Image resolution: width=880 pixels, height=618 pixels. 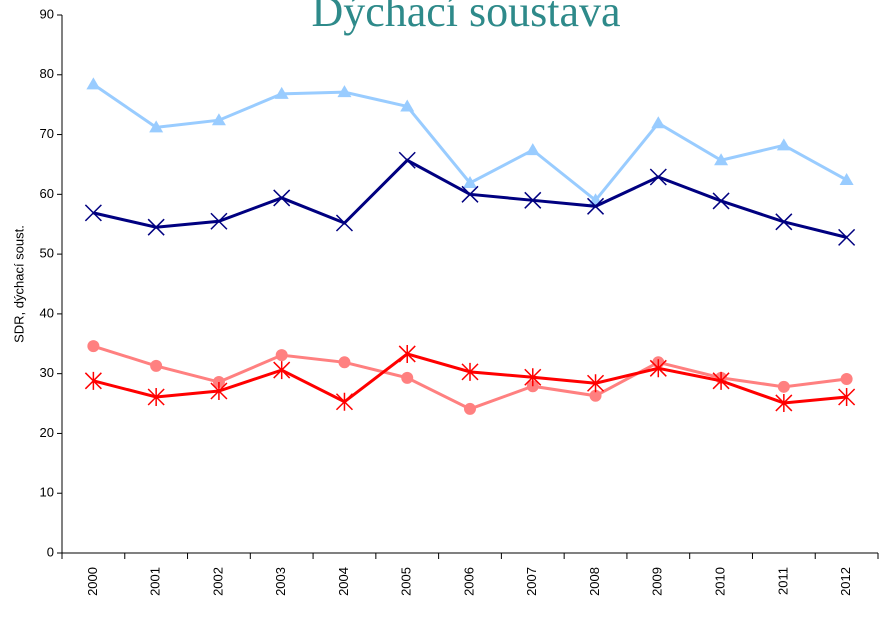 What do you see at coordinates (720, 581) in the screenshot?
I see `x-tick-label: 2010` at bounding box center [720, 581].